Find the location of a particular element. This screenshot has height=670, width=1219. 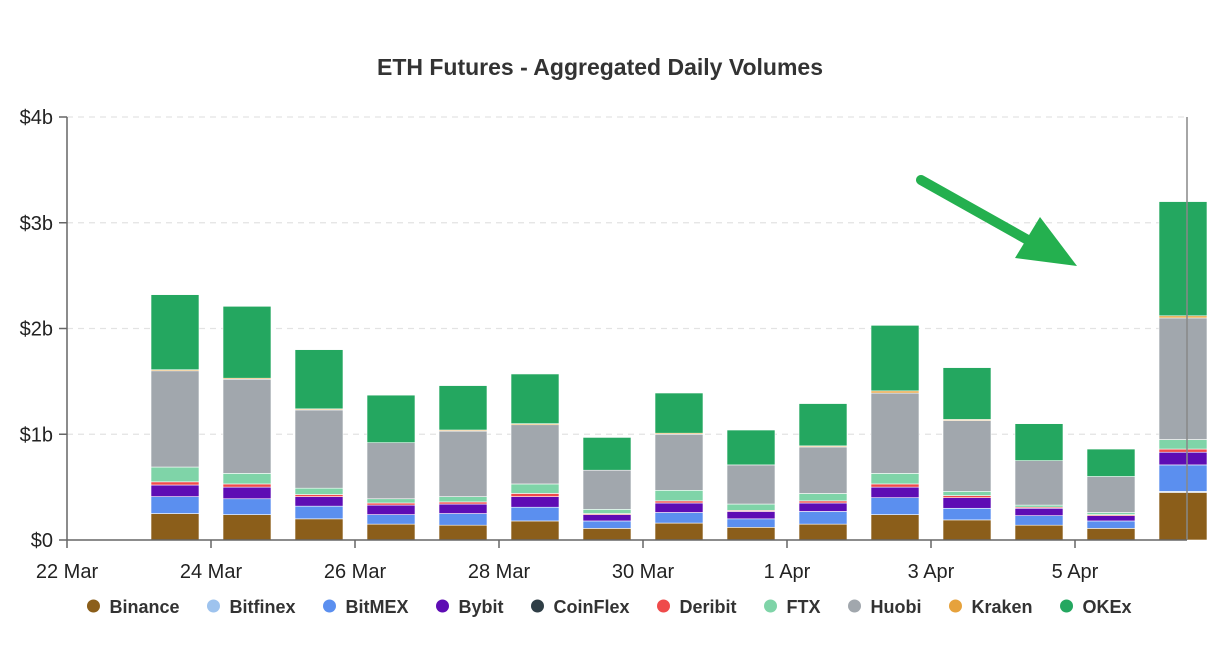

legend-item-coinflex: CoinFlex is located at coordinates (580, 607).